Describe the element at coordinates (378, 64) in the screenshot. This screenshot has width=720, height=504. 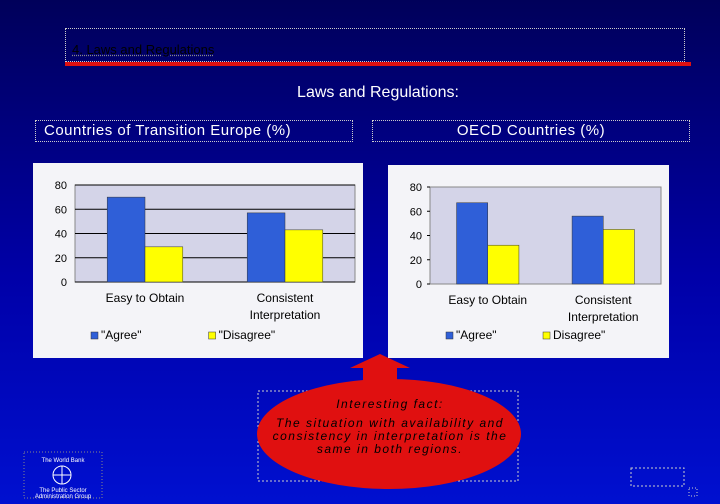
I see `header-rule` at that location.